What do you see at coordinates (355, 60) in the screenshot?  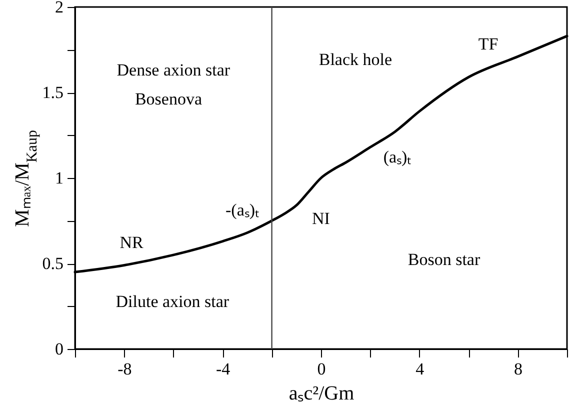 I see `annotation: Black hole` at bounding box center [355, 60].